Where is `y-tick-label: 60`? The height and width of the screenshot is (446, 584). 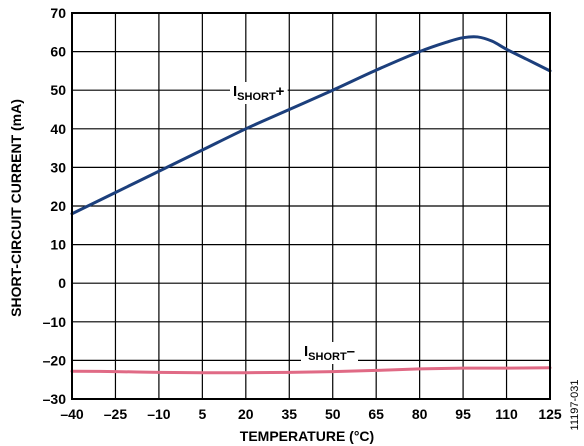 y-tick-label: 60 is located at coordinates (58, 52).